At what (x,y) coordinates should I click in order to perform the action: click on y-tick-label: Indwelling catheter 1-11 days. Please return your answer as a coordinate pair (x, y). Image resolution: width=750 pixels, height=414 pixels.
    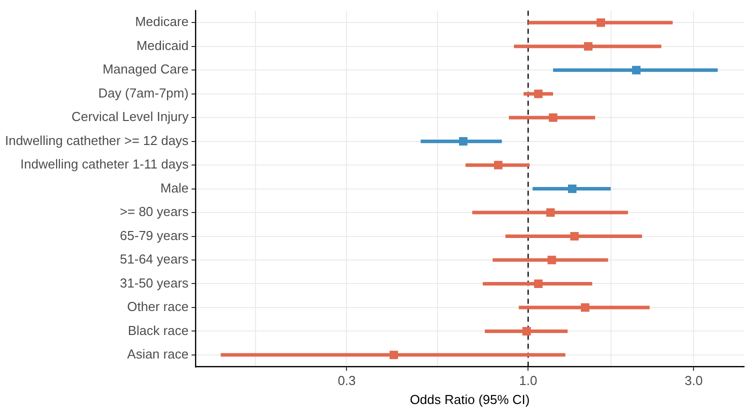
    Looking at the image, I should click on (105, 164).